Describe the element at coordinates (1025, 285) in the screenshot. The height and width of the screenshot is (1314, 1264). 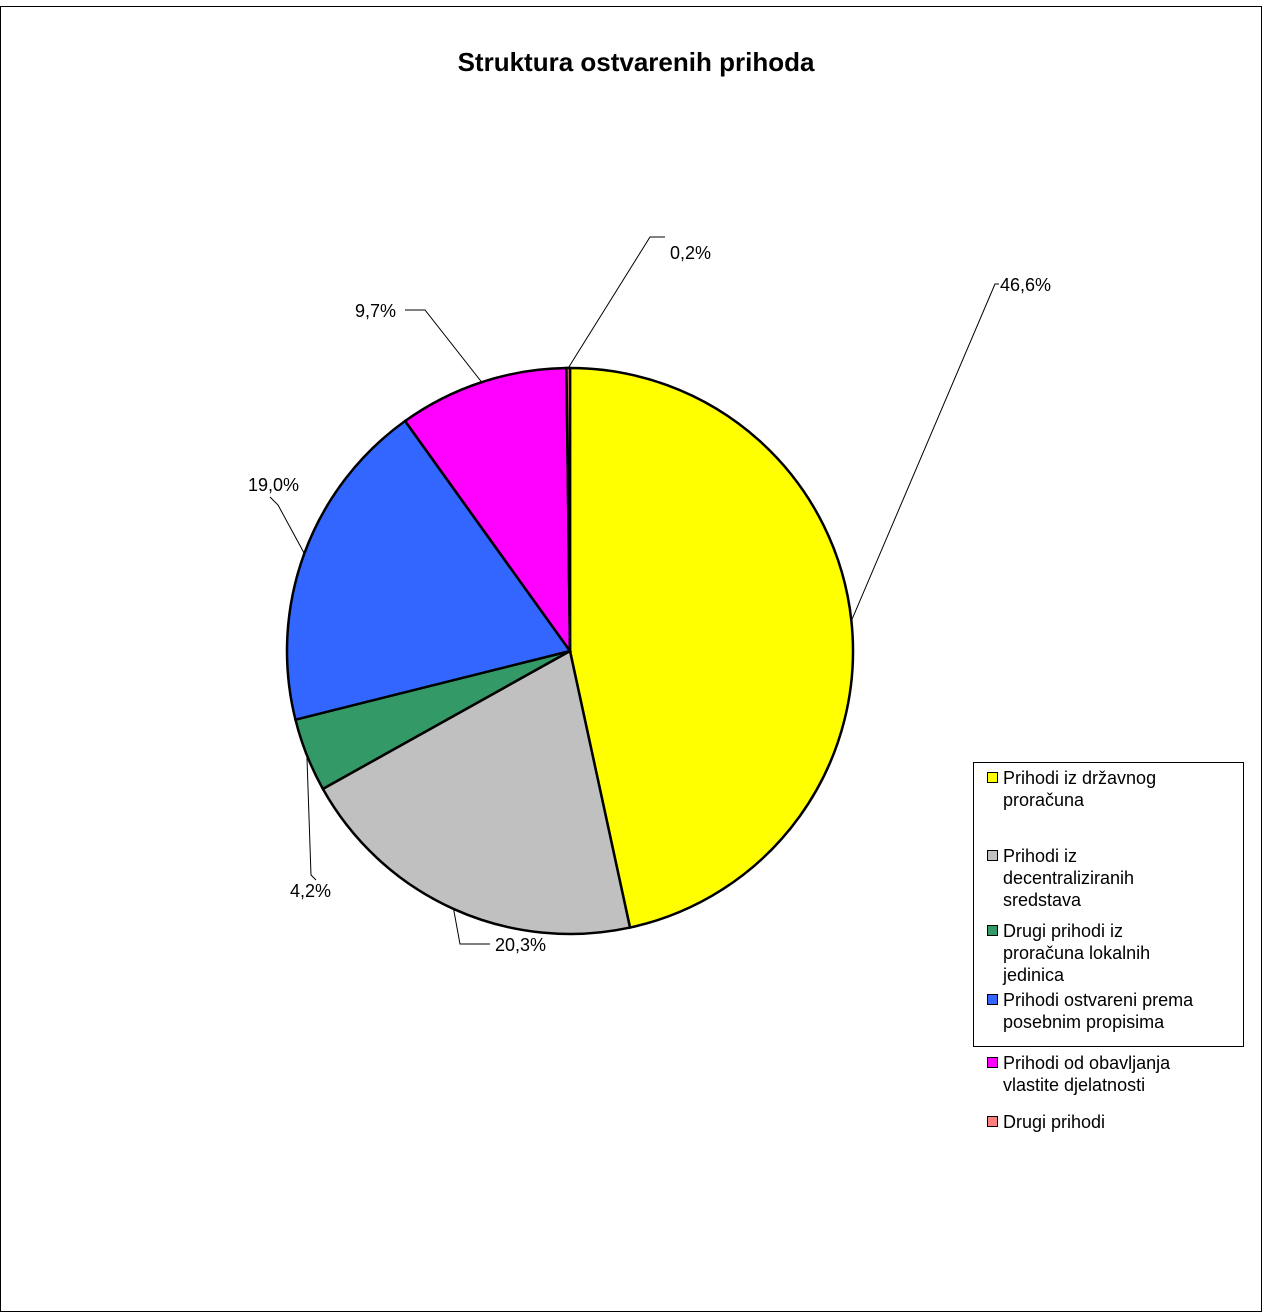
I see `data-label: 46,6%` at that location.